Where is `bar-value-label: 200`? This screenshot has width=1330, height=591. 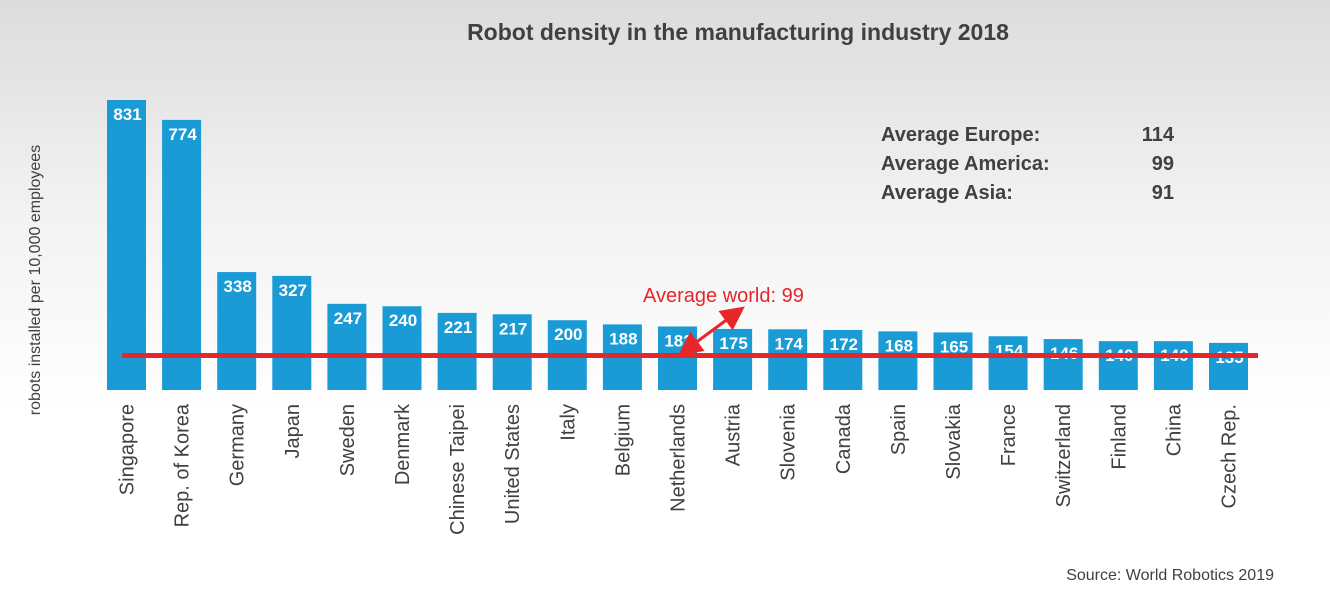
bar-value-label: 200 is located at coordinates (568, 334).